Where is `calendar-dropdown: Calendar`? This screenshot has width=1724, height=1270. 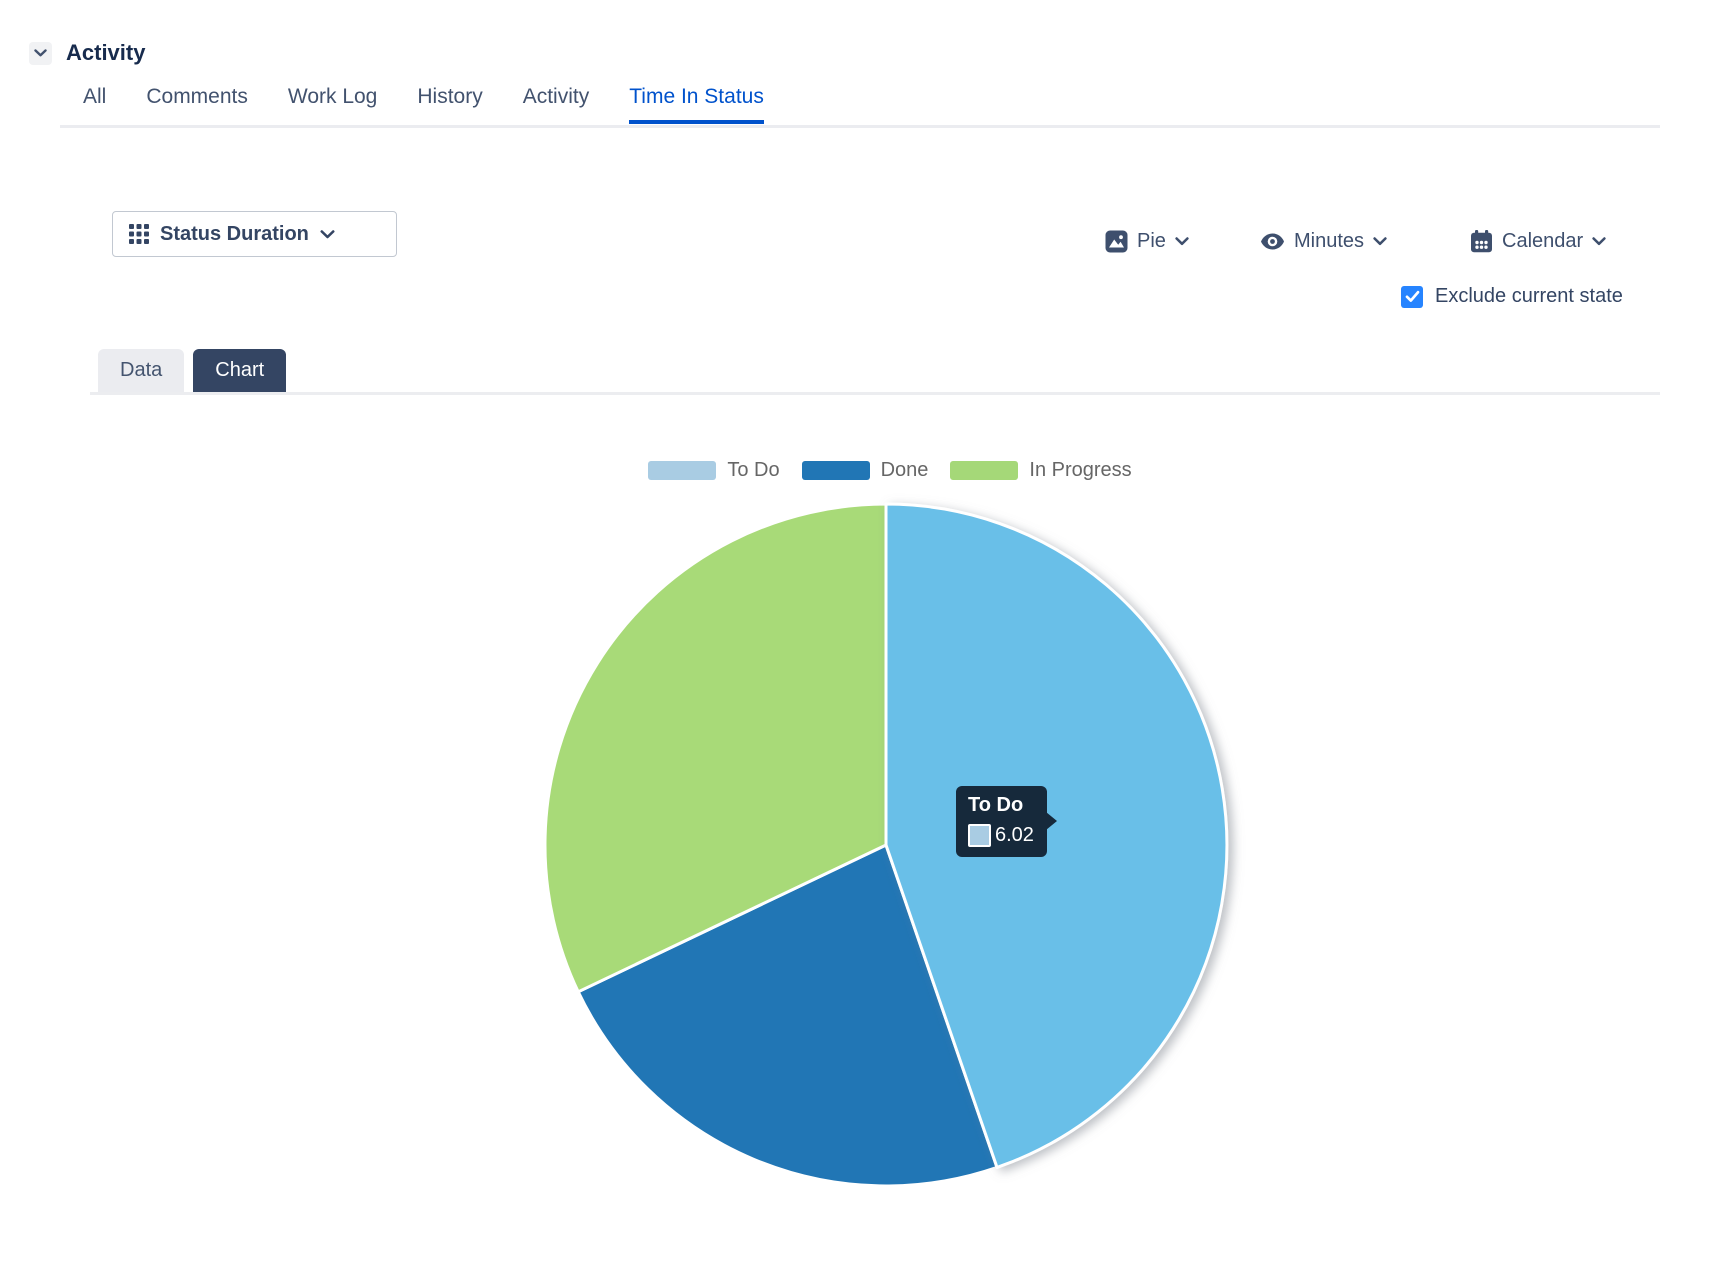 calendar-dropdown: Calendar is located at coordinates (1538, 241).